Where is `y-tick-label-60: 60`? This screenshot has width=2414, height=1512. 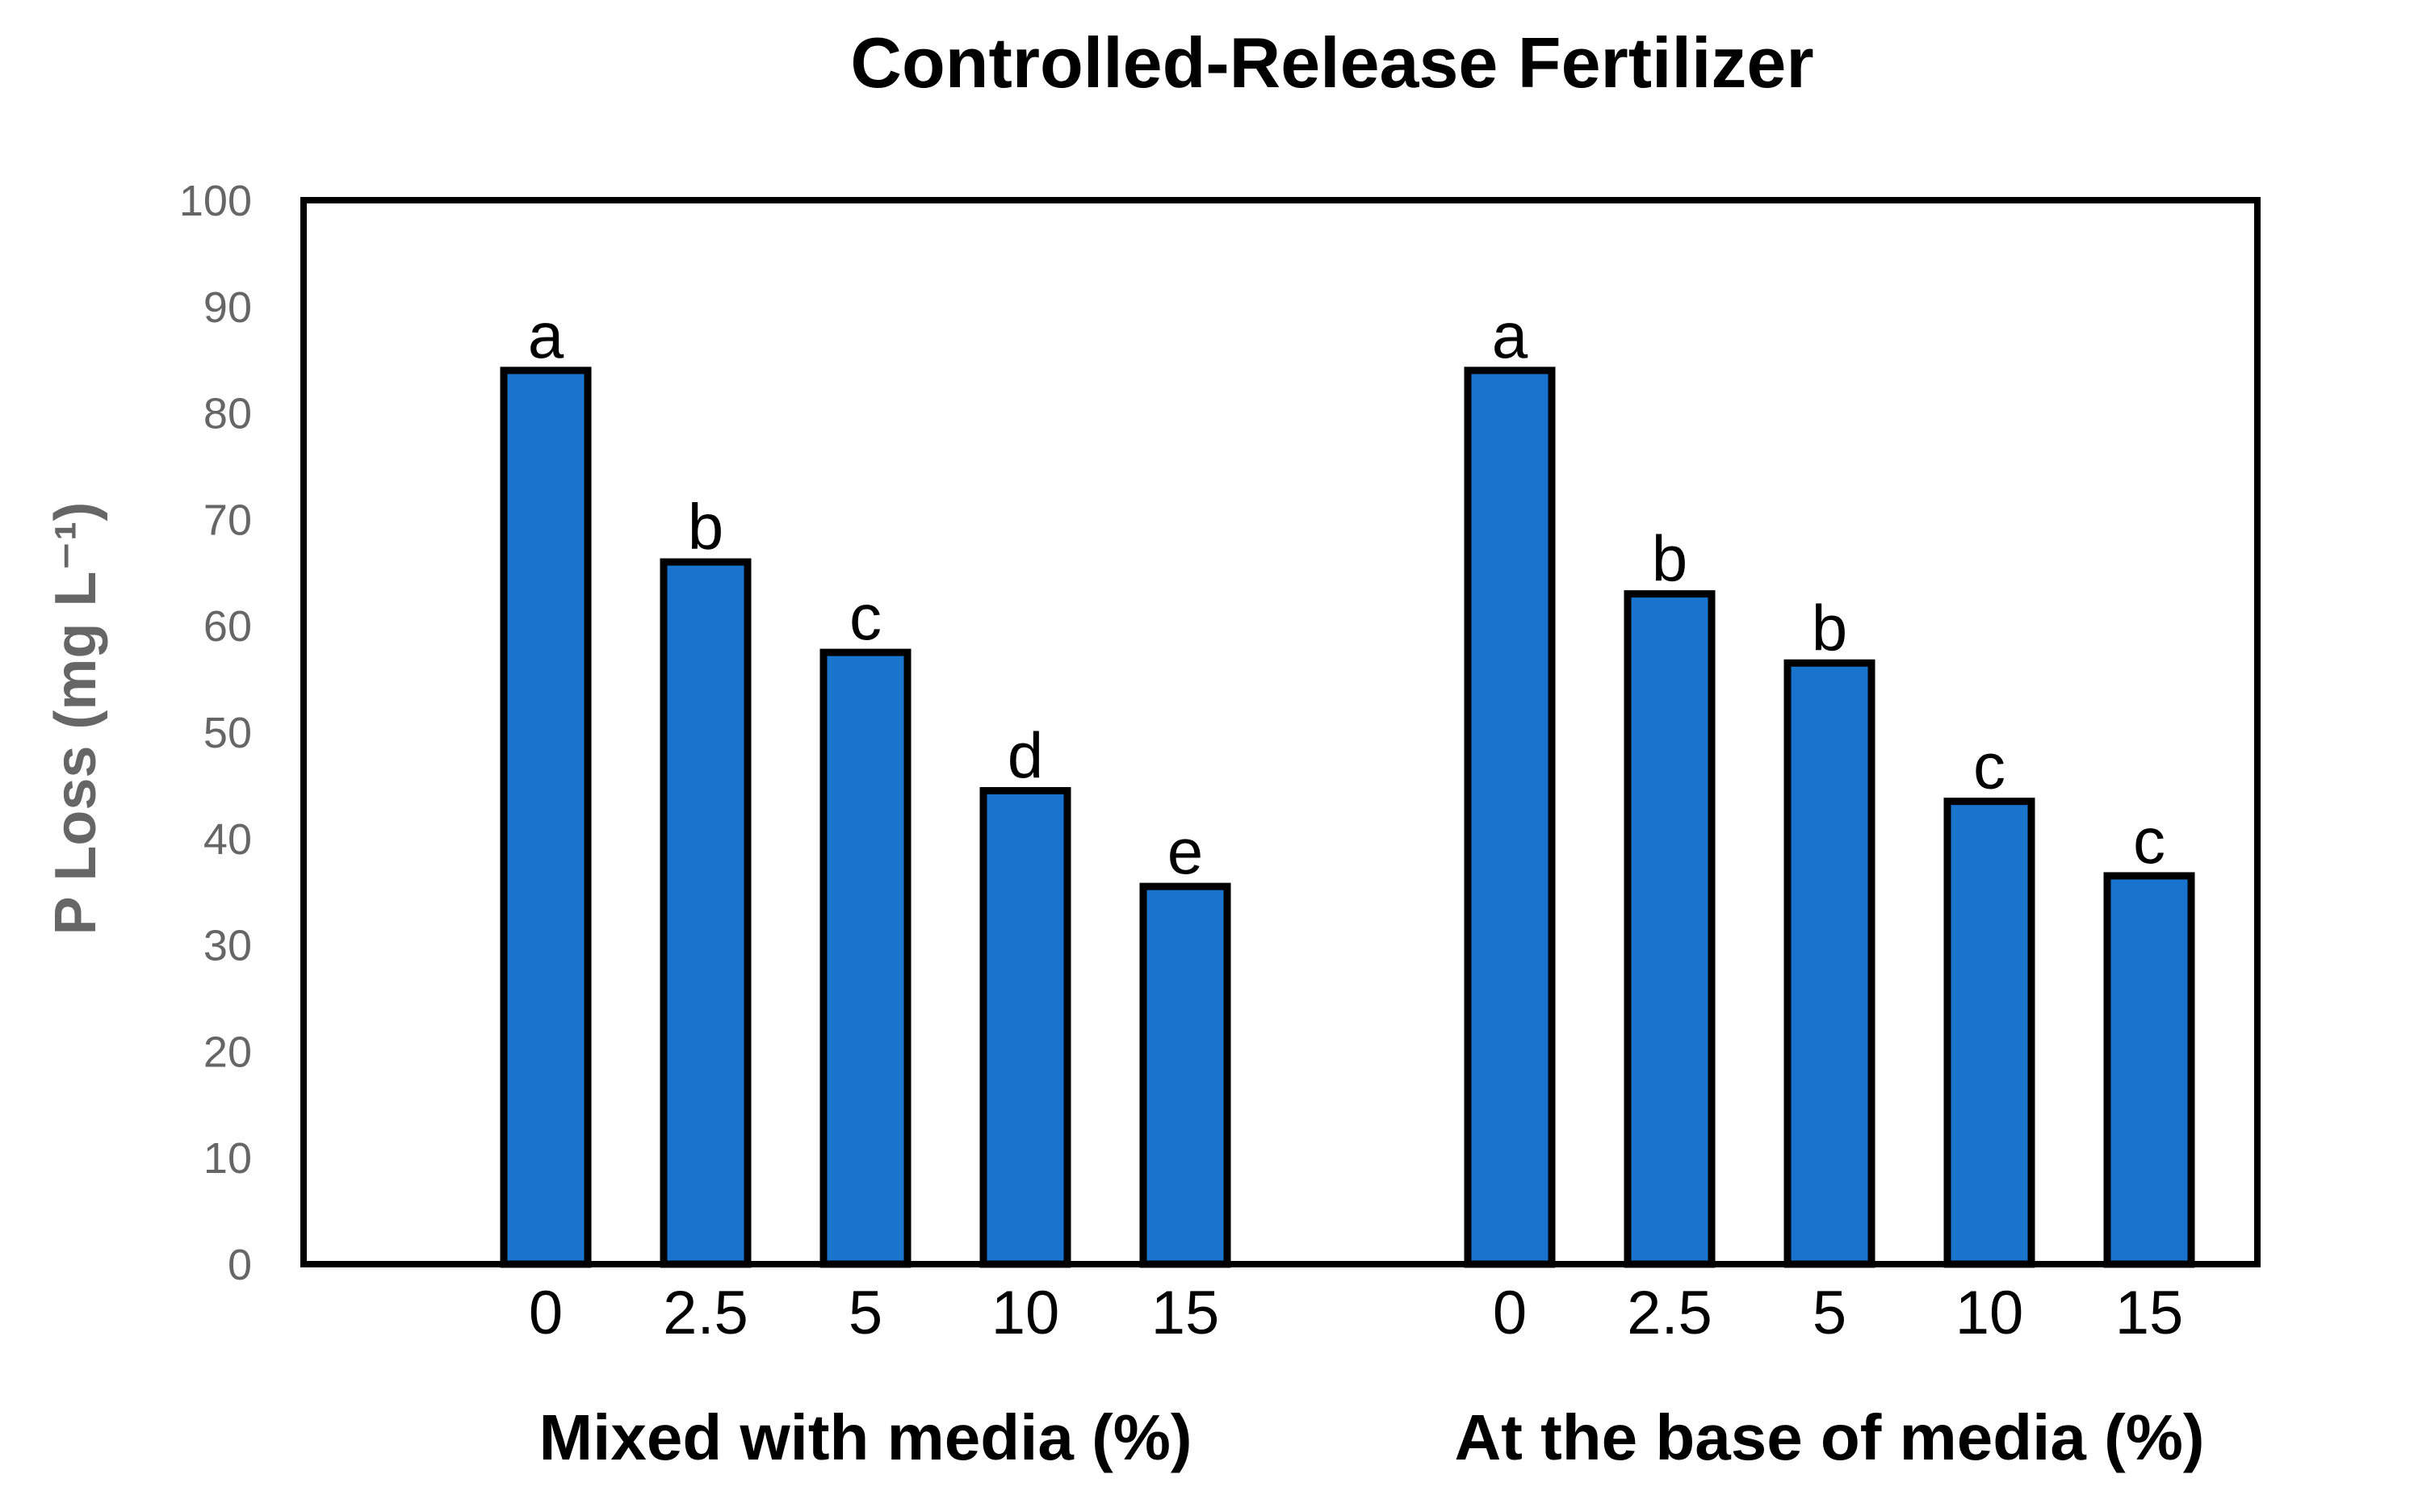
y-tick-label-60: 60 is located at coordinates (227, 626).